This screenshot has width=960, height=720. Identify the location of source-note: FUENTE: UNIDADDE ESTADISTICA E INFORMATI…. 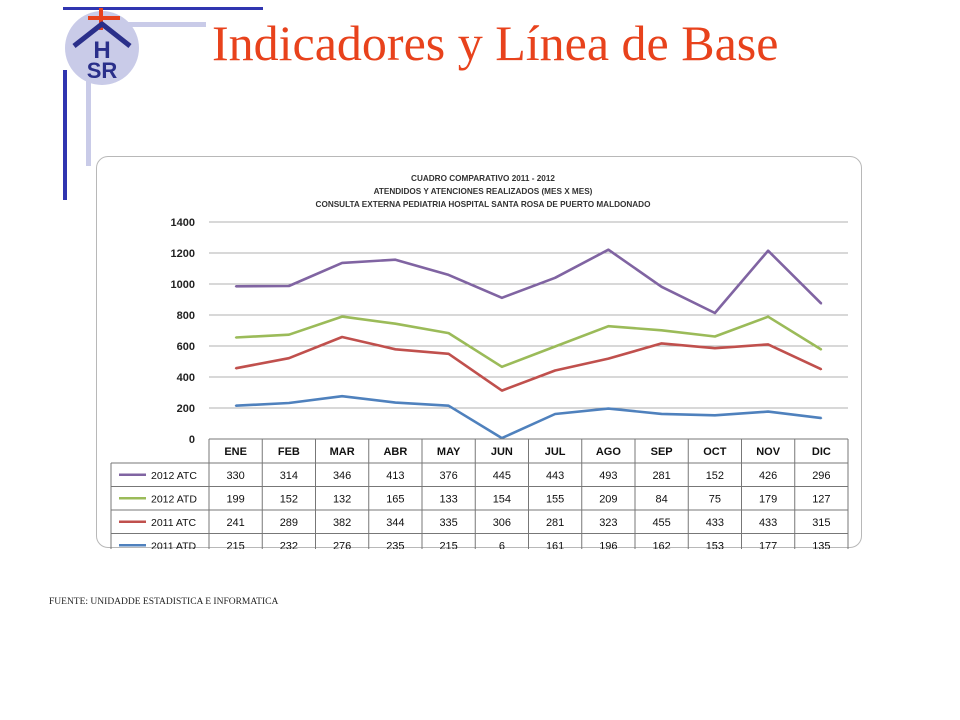
(164, 602).